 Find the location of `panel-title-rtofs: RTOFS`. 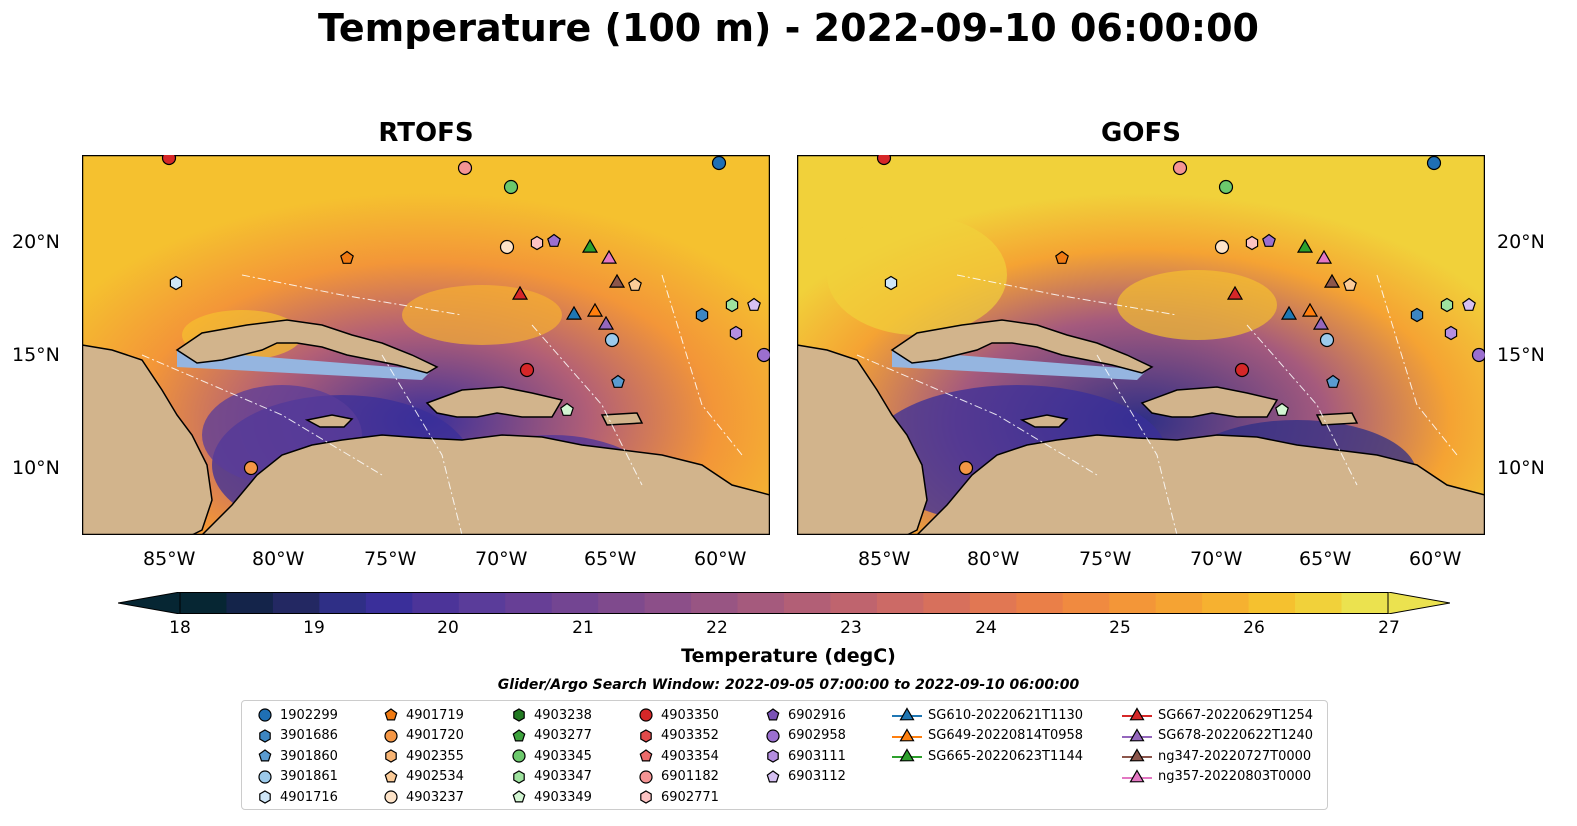

panel-title-rtofs: RTOFS is located at coordinates (426, 133).